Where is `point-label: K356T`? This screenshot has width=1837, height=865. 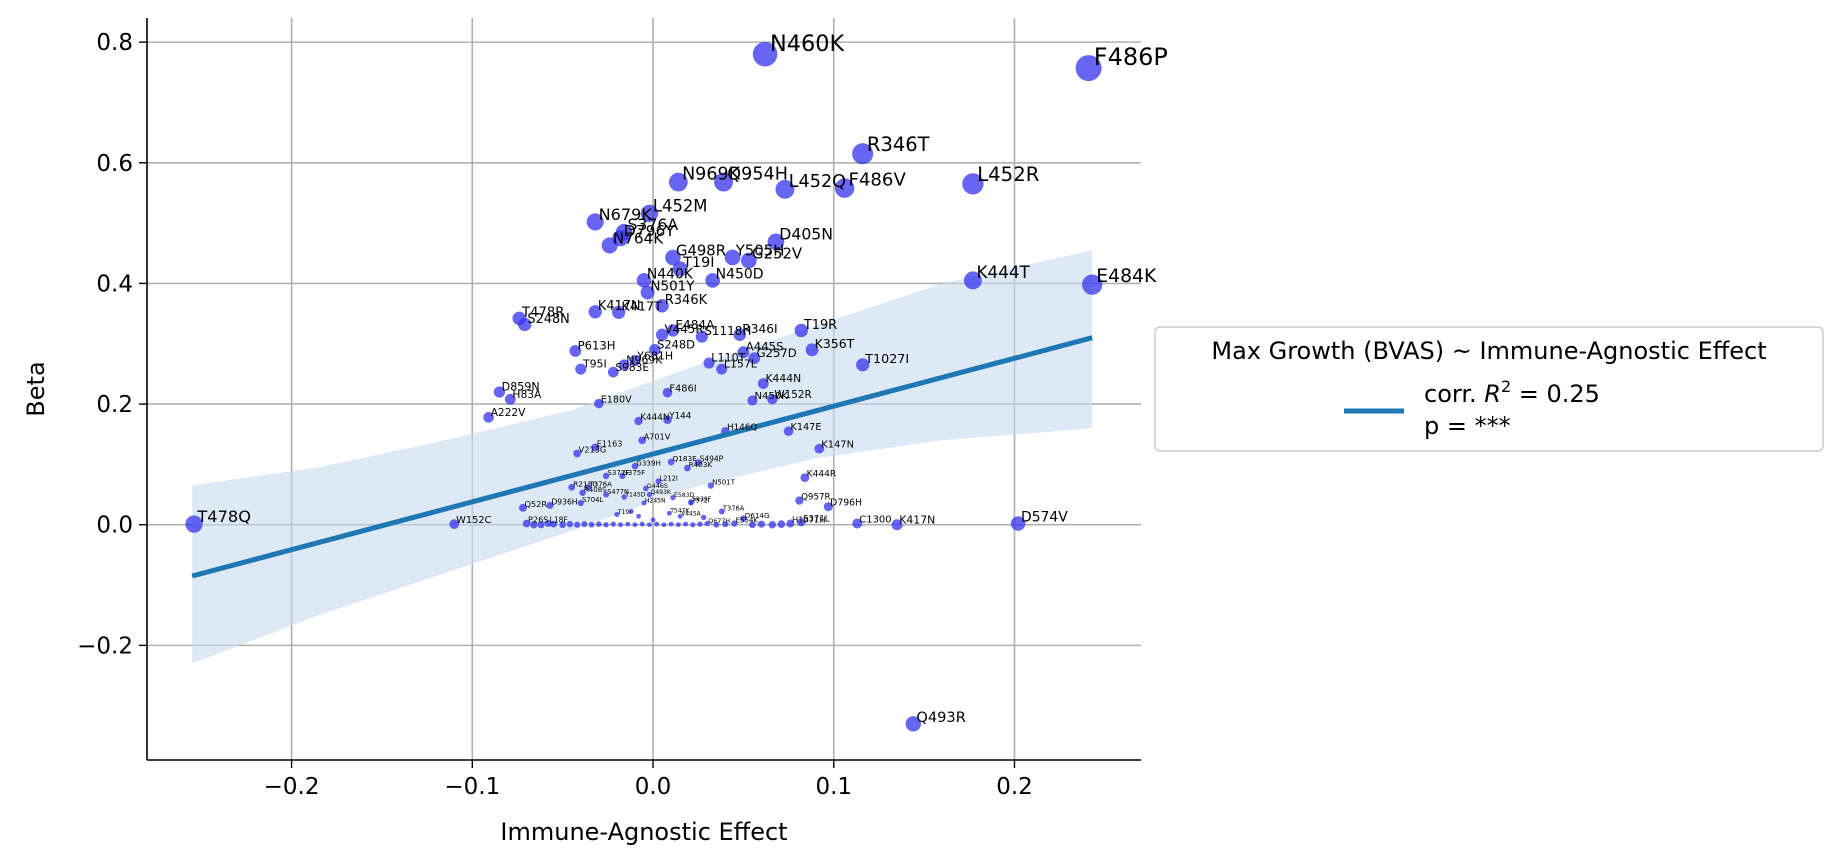 point-label: K356T is located at coordinates (835, 343).